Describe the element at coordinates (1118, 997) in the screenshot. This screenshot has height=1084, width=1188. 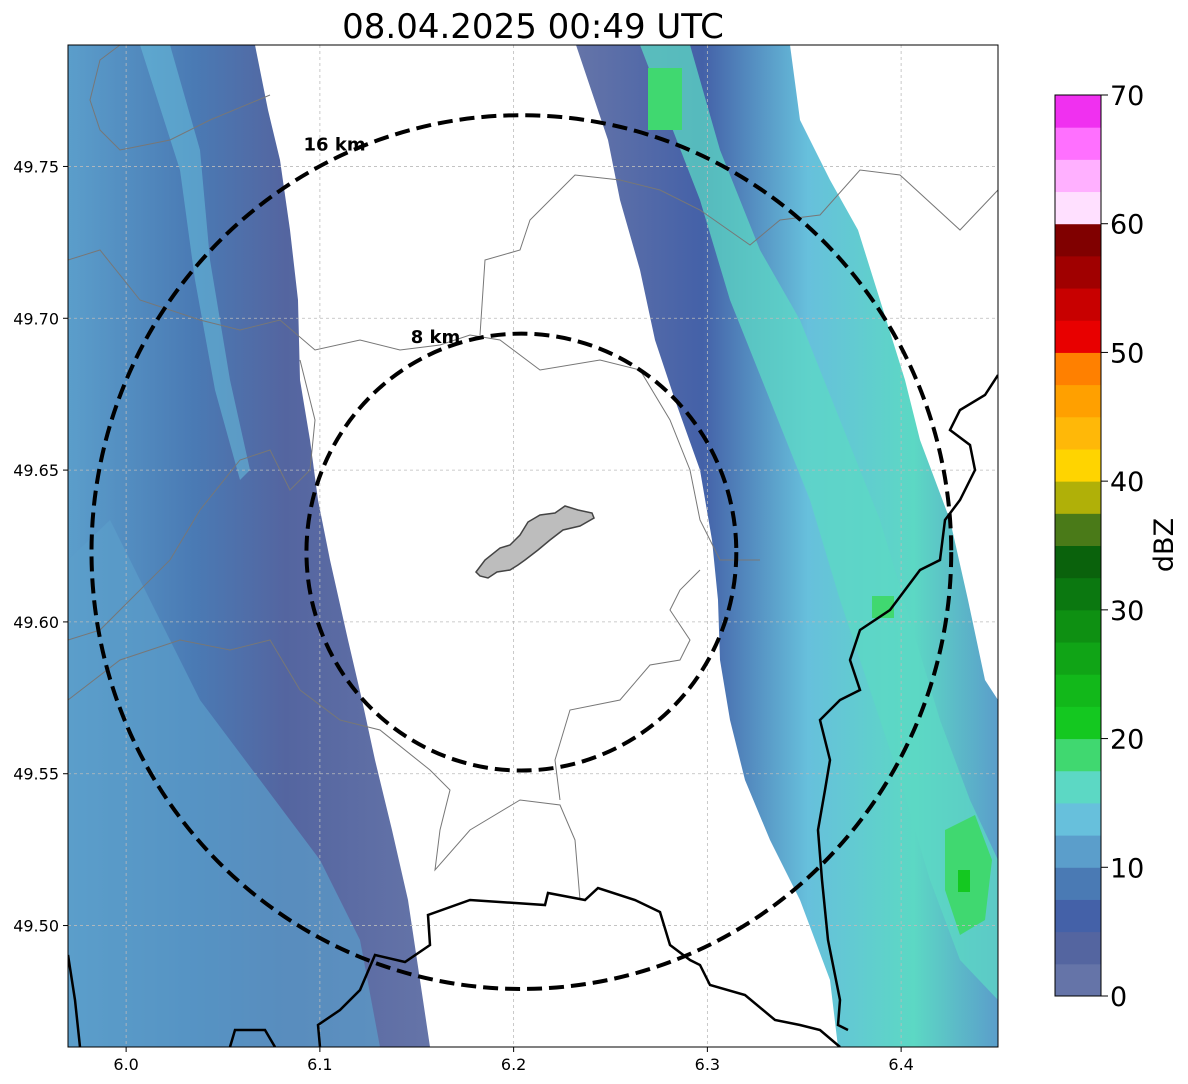
I see `colorbar-tick-label: 0` at that location.